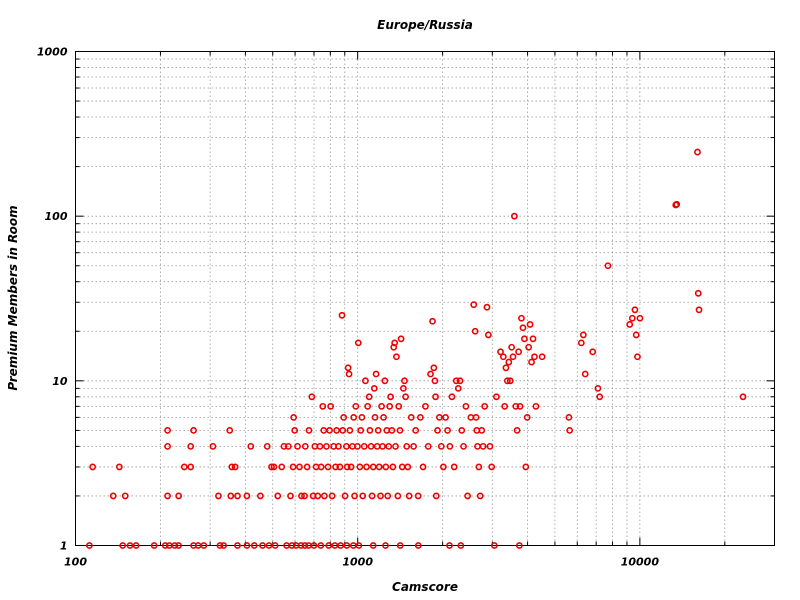 The image size is (800, 600). Describe the element at coordinates (13, 297) in the screenshot. I see `y-axis-label: Premium Members in Room` at that location.